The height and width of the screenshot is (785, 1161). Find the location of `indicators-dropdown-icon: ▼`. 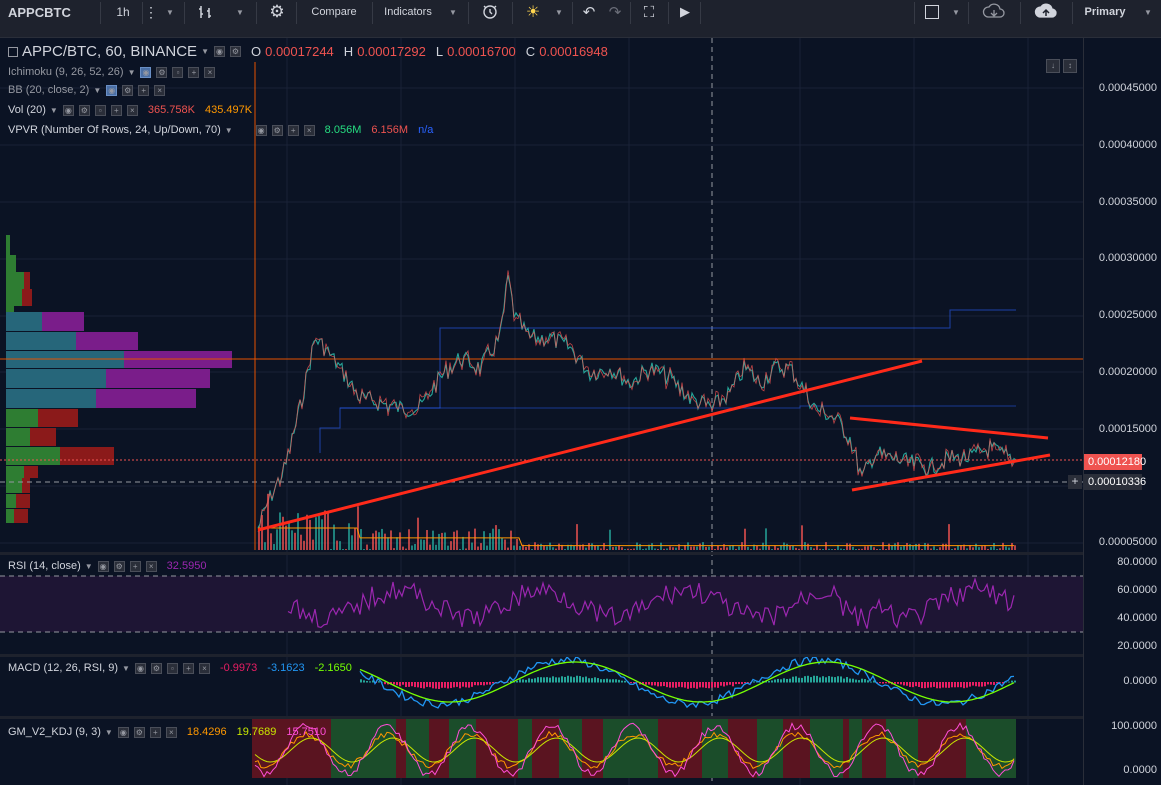

indicators-dropdown-icon: ▼ is located at coordinates (453, 12).